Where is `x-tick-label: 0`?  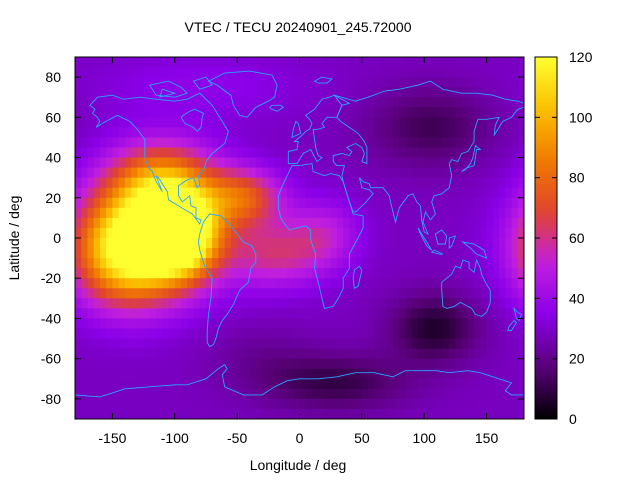 x-tick-label: 0 is located at coordinates (300, 438).